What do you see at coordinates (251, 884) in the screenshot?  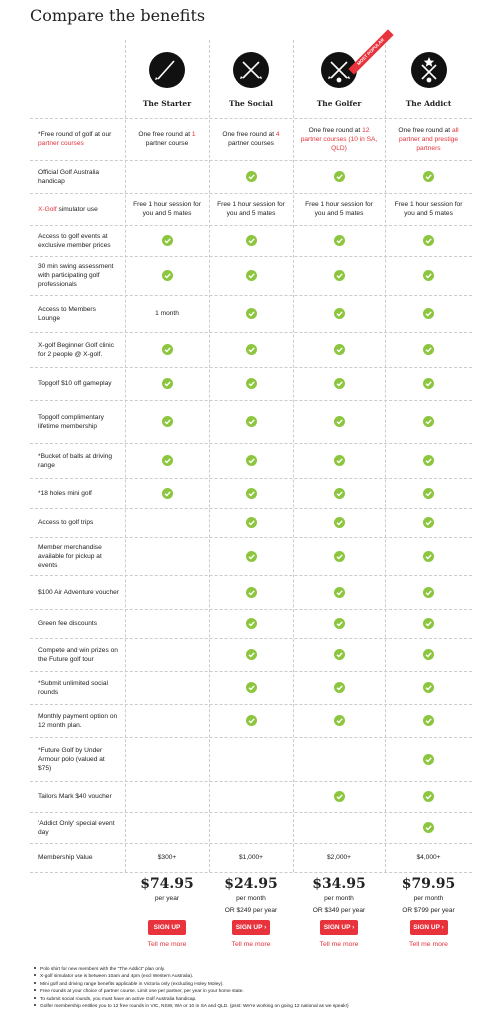 I see `plan-price: $24.95` at bounding box center [251, 884].